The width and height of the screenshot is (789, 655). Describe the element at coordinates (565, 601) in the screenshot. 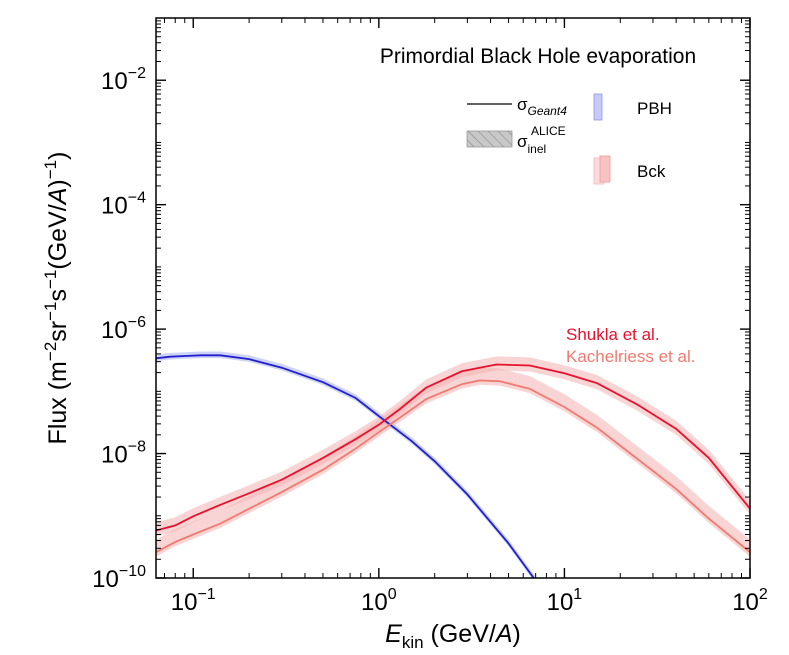

I see `x-tick-label: 10¹` at that location.